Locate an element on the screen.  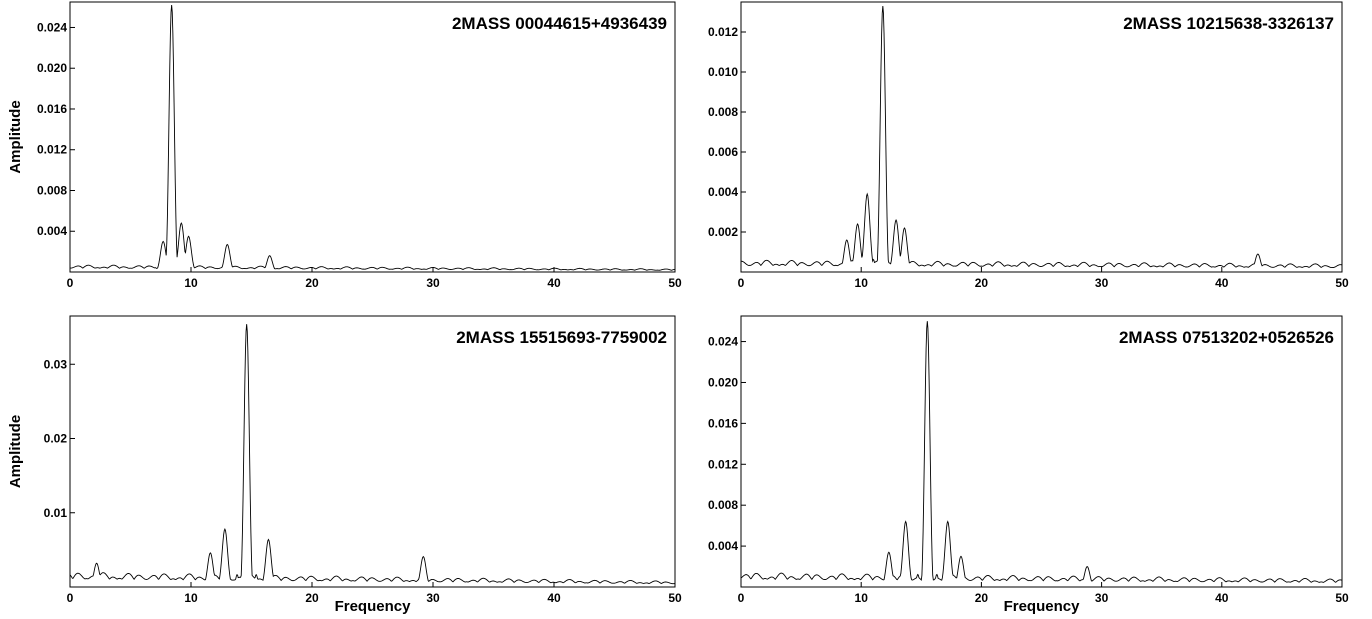
panel-1-y-tick-label-0-016: 0.016 is located at coordinates (52, 109).